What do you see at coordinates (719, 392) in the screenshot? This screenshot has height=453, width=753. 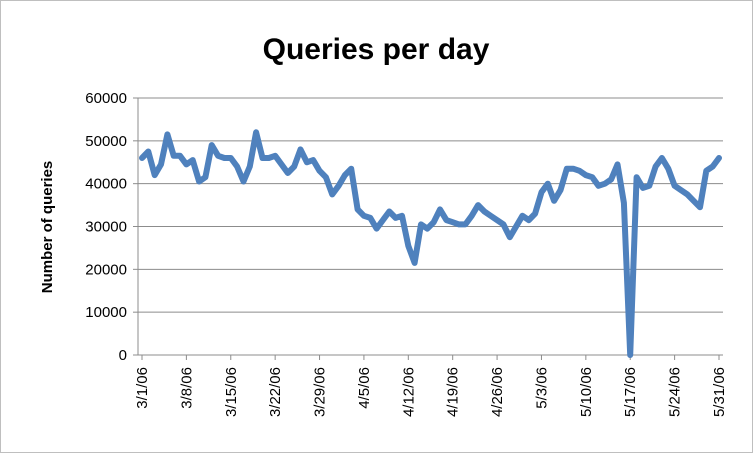 I see `x-tick-label-13: 5/31/06` at bounding box center [719, 392].